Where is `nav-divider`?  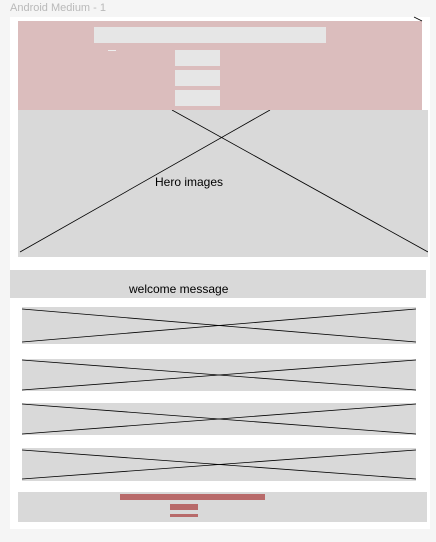
nav-divider is located at coordinates (112, 50).